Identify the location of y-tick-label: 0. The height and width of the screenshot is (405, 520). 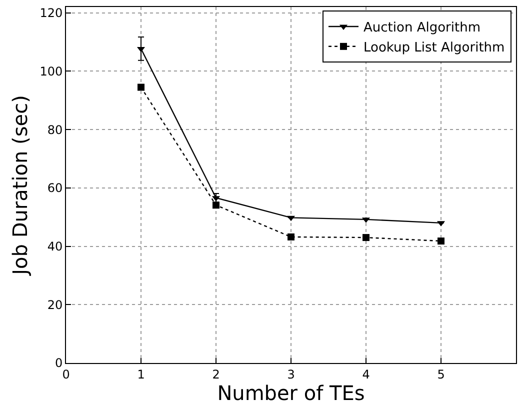
(58, 363).